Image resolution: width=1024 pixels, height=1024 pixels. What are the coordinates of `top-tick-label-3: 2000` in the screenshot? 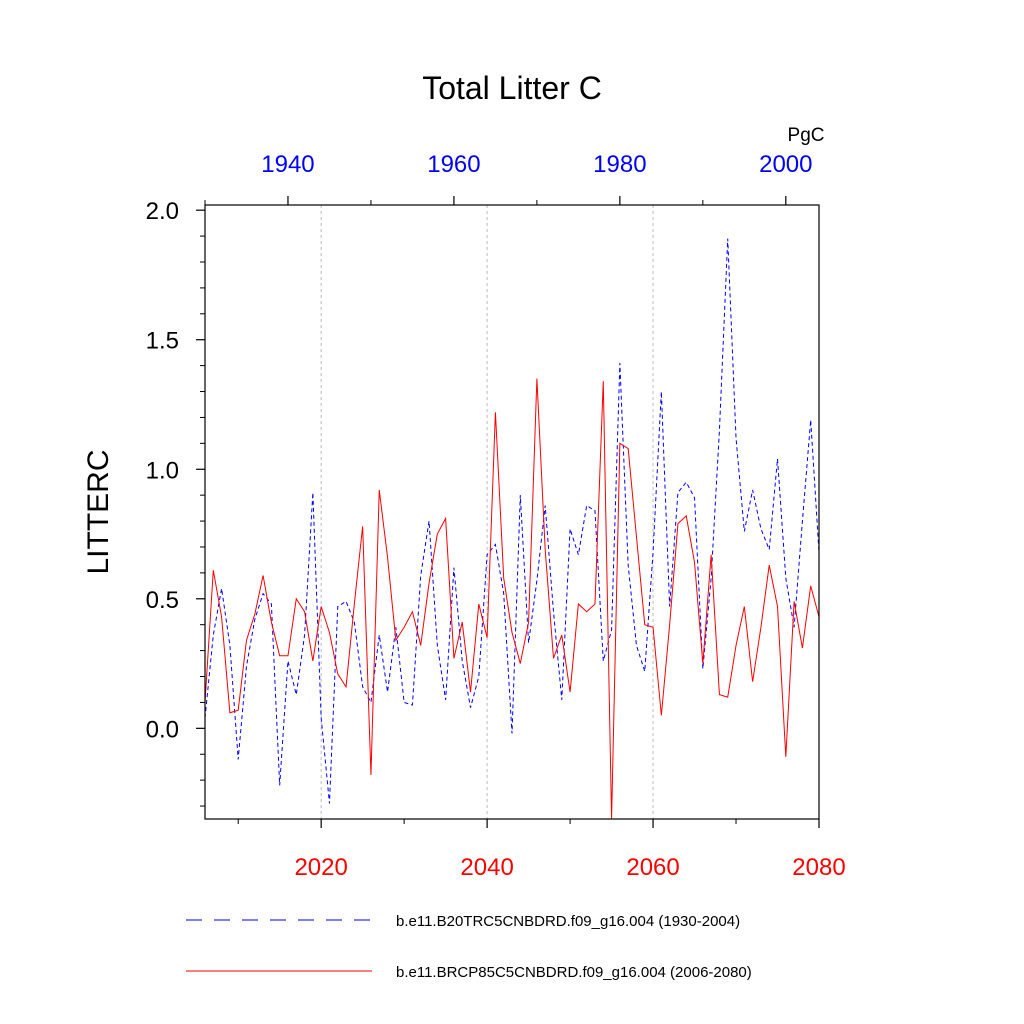 It's located at (785, 164).